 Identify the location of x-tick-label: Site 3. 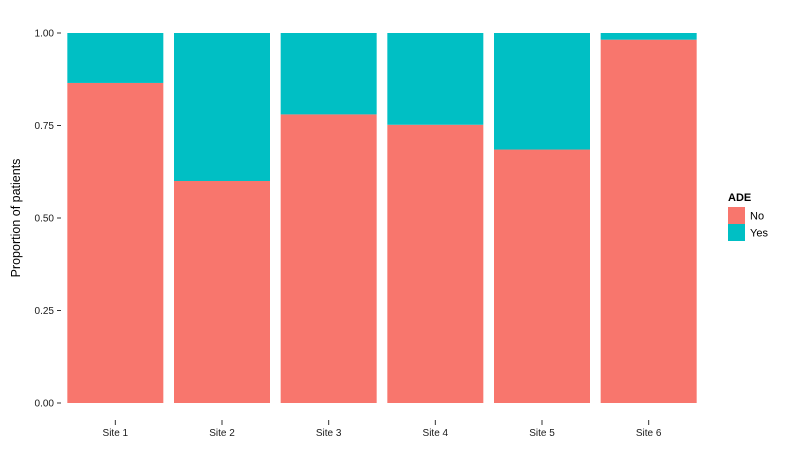
(329, 433).